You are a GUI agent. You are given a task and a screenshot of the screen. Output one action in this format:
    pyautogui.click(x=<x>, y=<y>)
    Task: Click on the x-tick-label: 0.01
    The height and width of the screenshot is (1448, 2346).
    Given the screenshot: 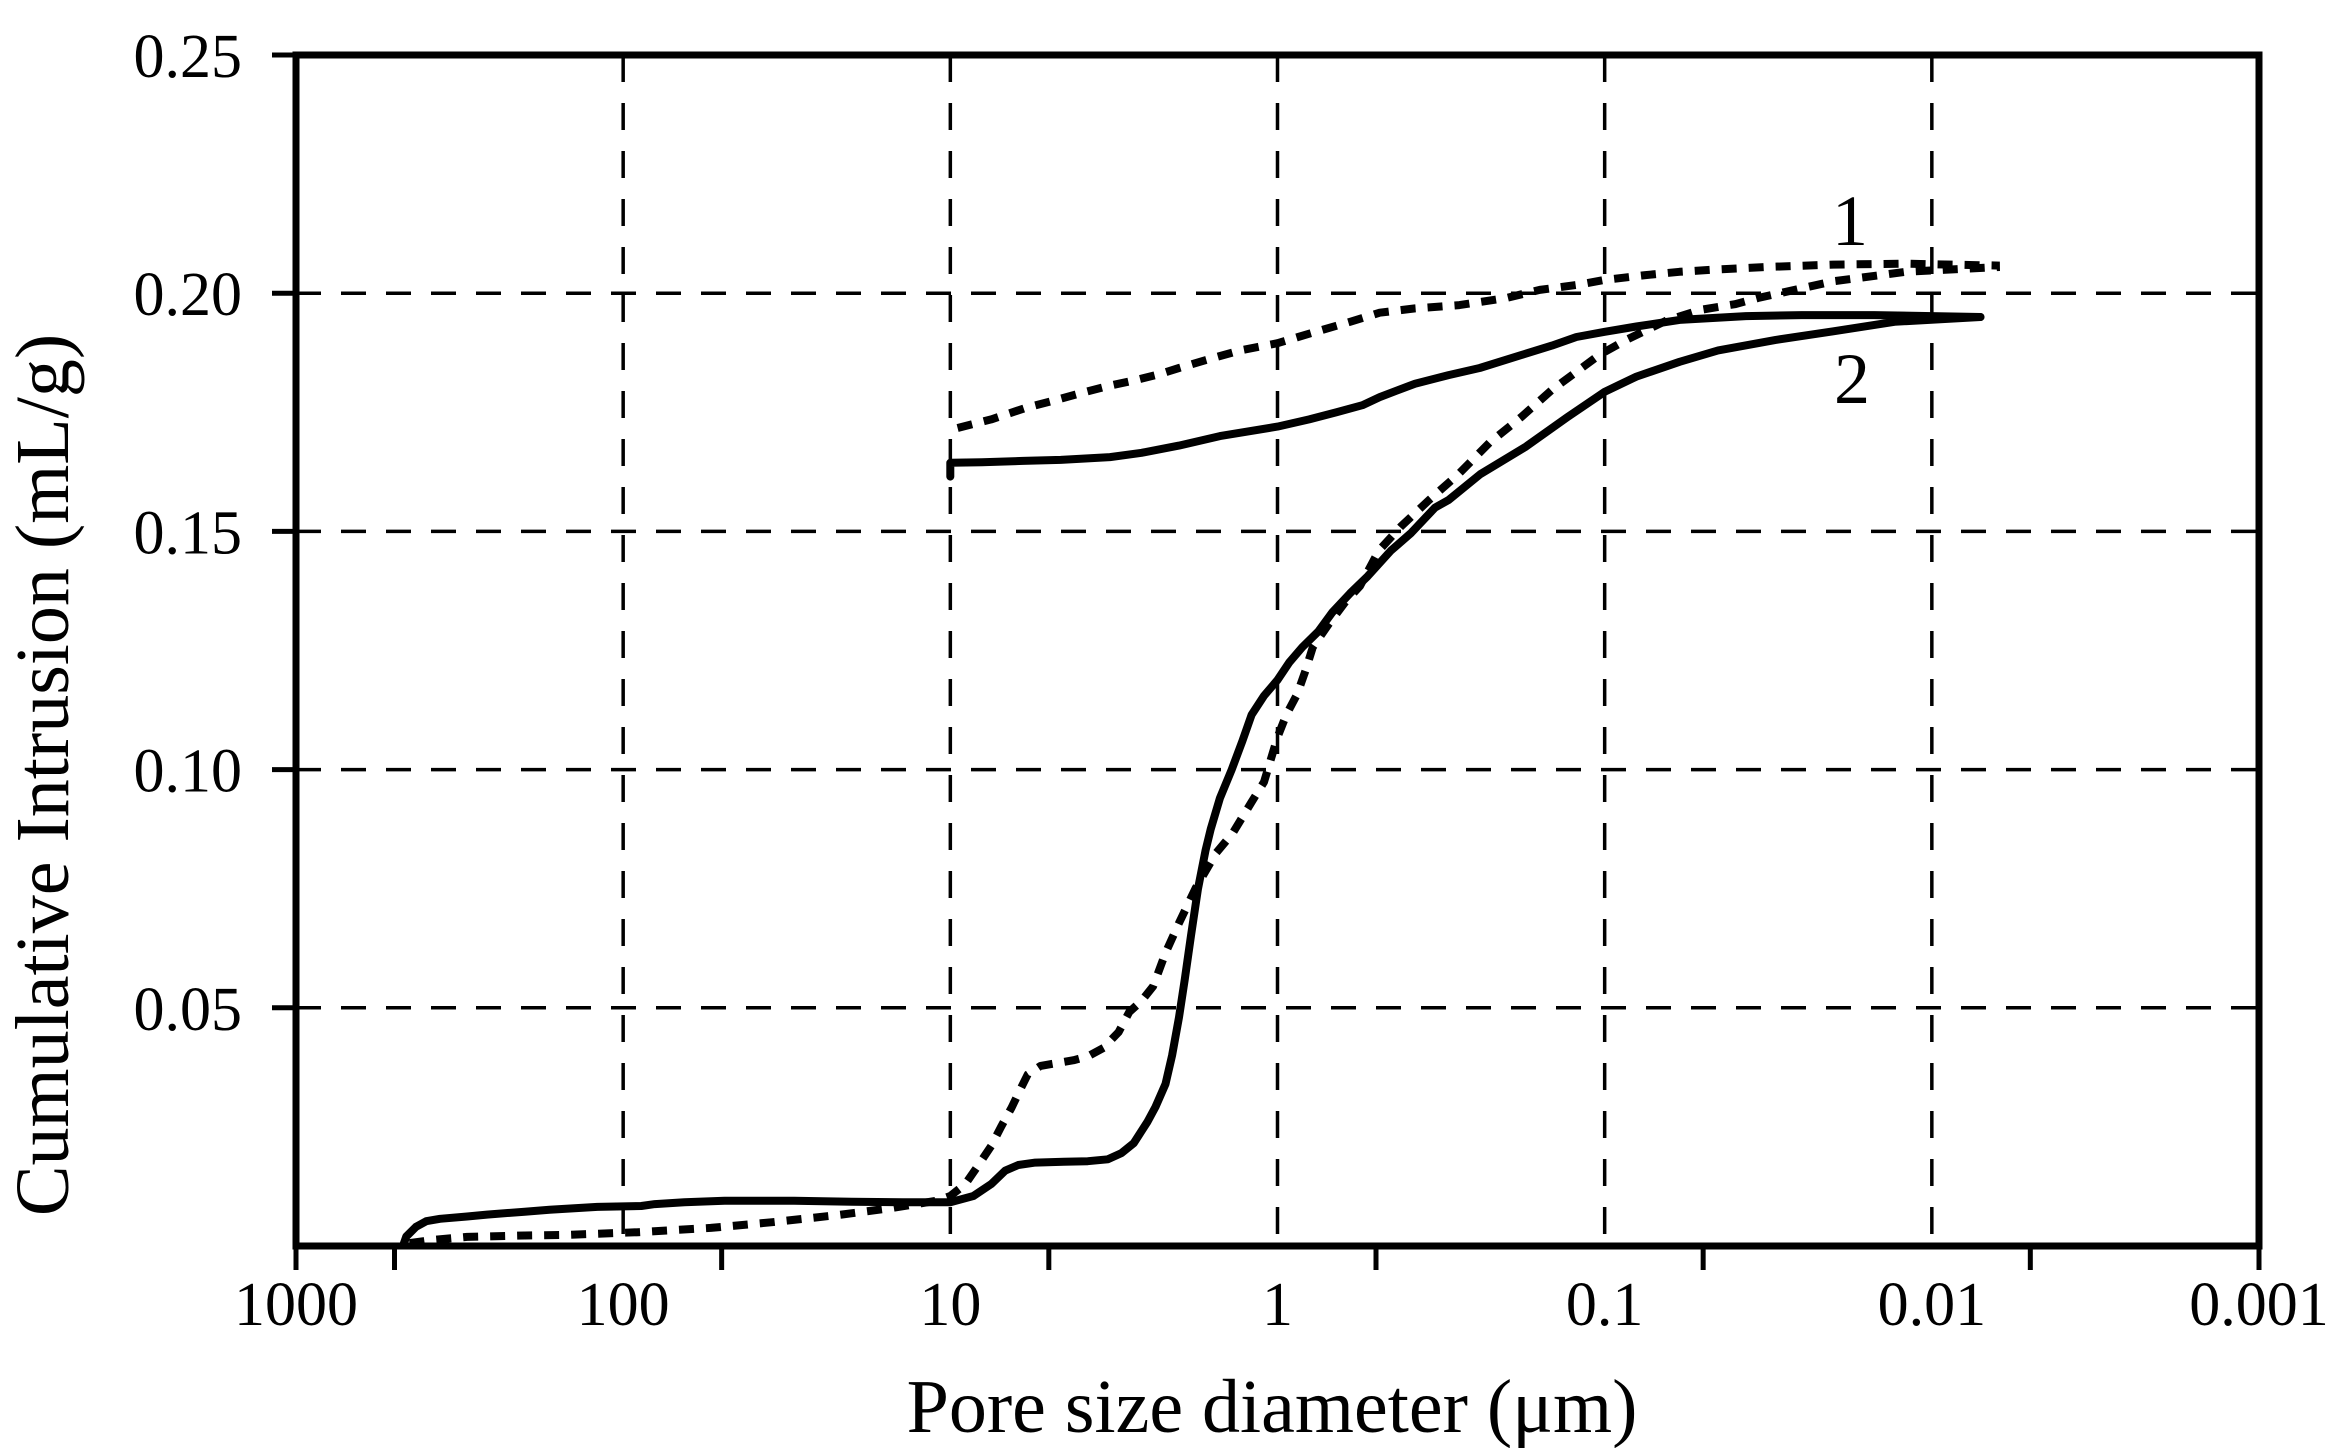 What is the action you would take?
    pyautogui.click(x=1932, y=1305)
    